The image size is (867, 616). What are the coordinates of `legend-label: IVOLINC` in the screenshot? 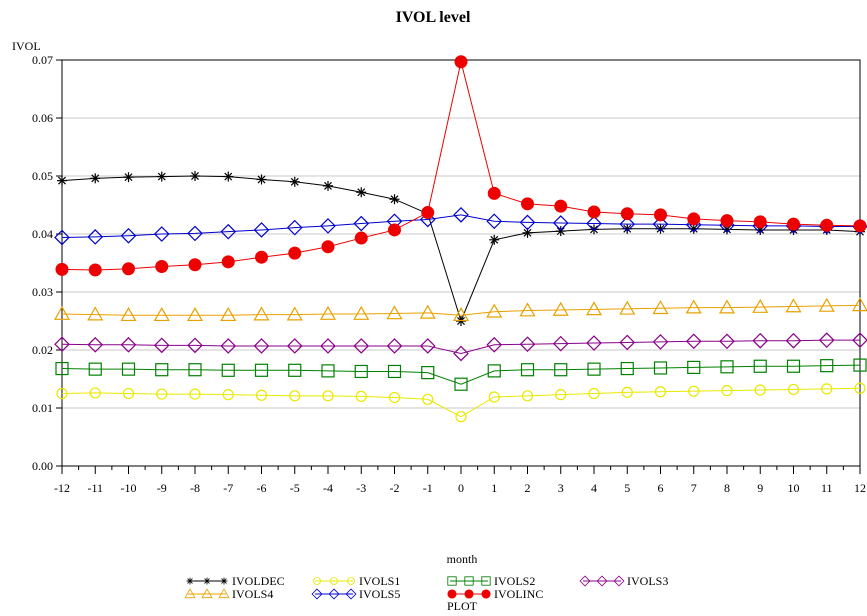 It's located at (518, 594).